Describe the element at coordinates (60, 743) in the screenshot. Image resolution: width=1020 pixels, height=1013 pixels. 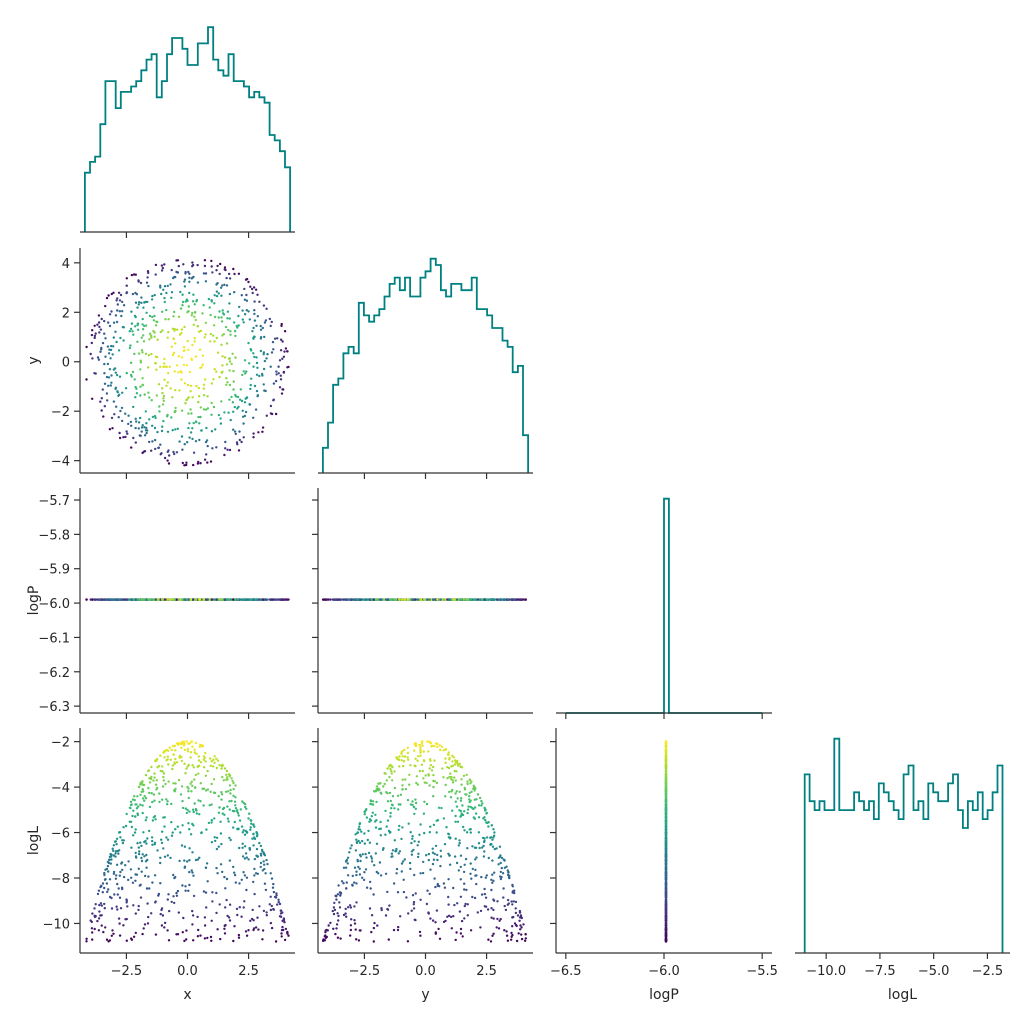
I see `y-tick-label: −2` at that location.